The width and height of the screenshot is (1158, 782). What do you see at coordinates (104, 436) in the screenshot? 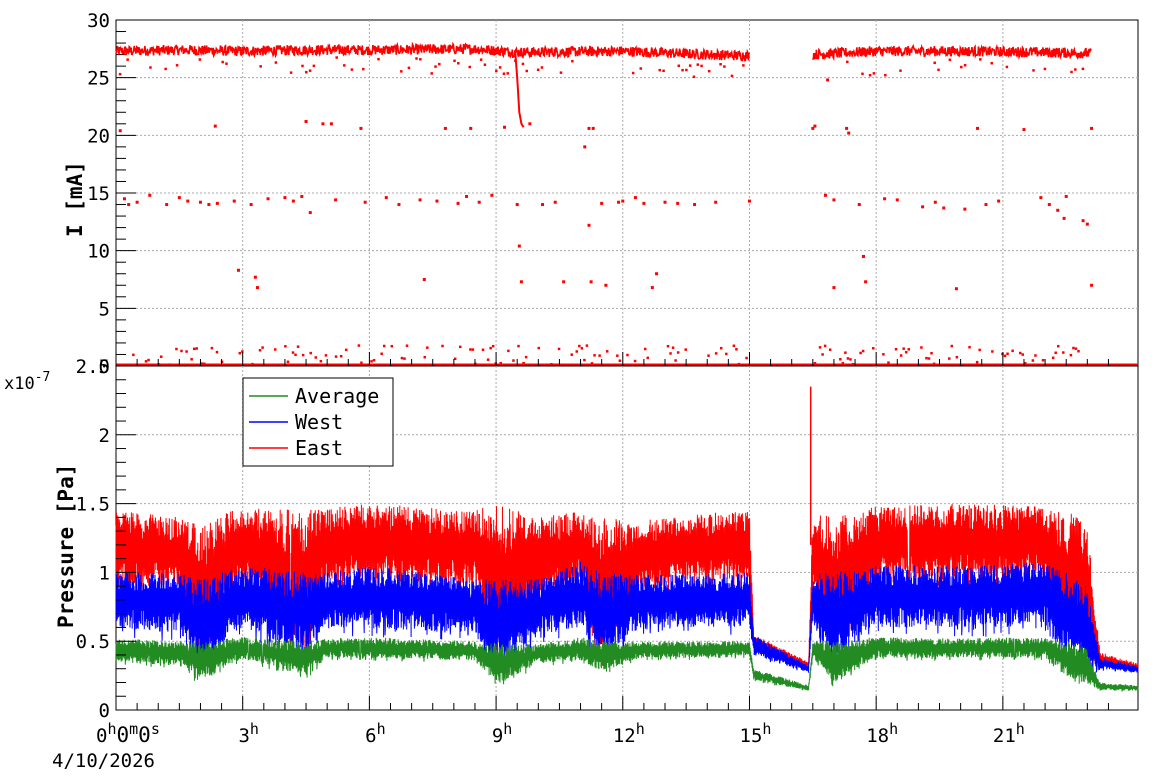
I see `pressure-y-tick-label: 2` at bounding box center [104, 436].